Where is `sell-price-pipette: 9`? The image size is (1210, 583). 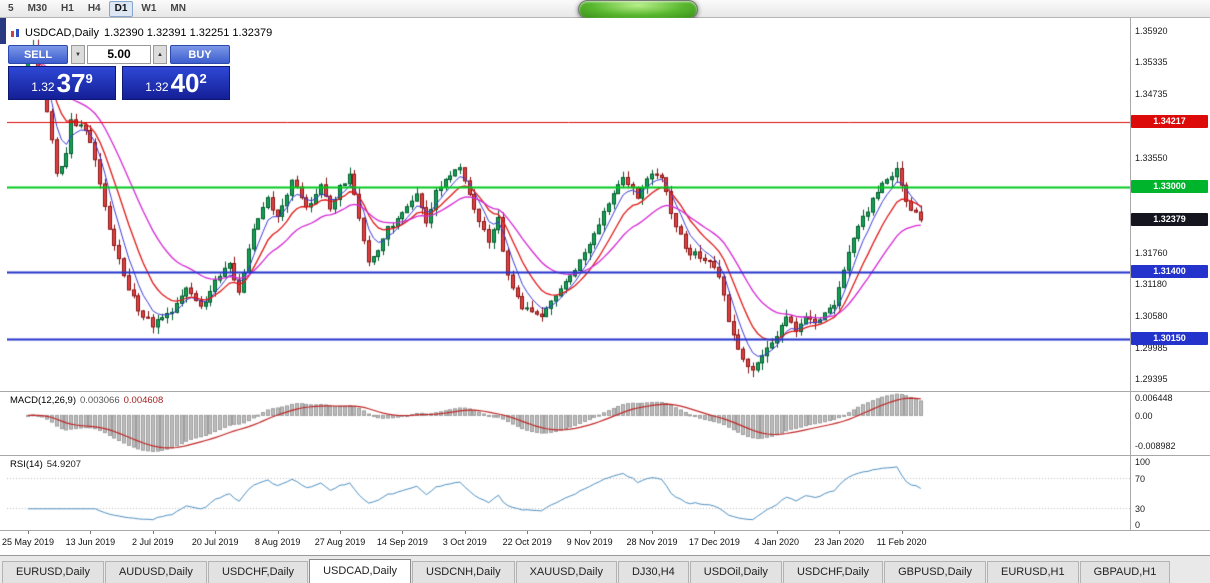
sell-price-pipette: 9 is located at coordinates (89, 78).